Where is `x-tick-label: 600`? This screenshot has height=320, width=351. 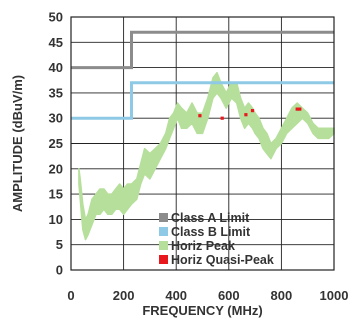
x-tick-label: 600 is located at coordinates (229, 295).